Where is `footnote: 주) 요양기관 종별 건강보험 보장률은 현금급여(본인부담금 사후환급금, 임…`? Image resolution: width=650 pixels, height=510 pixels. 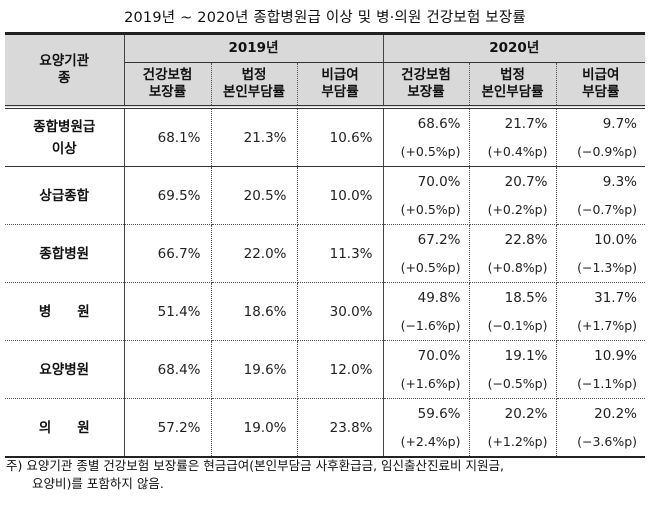 footnote: 주) 요양기관 종별 건강보험 보장률은 현금급여(본인부담금 사후환급금, 임… is located at coordinates (326, 475).